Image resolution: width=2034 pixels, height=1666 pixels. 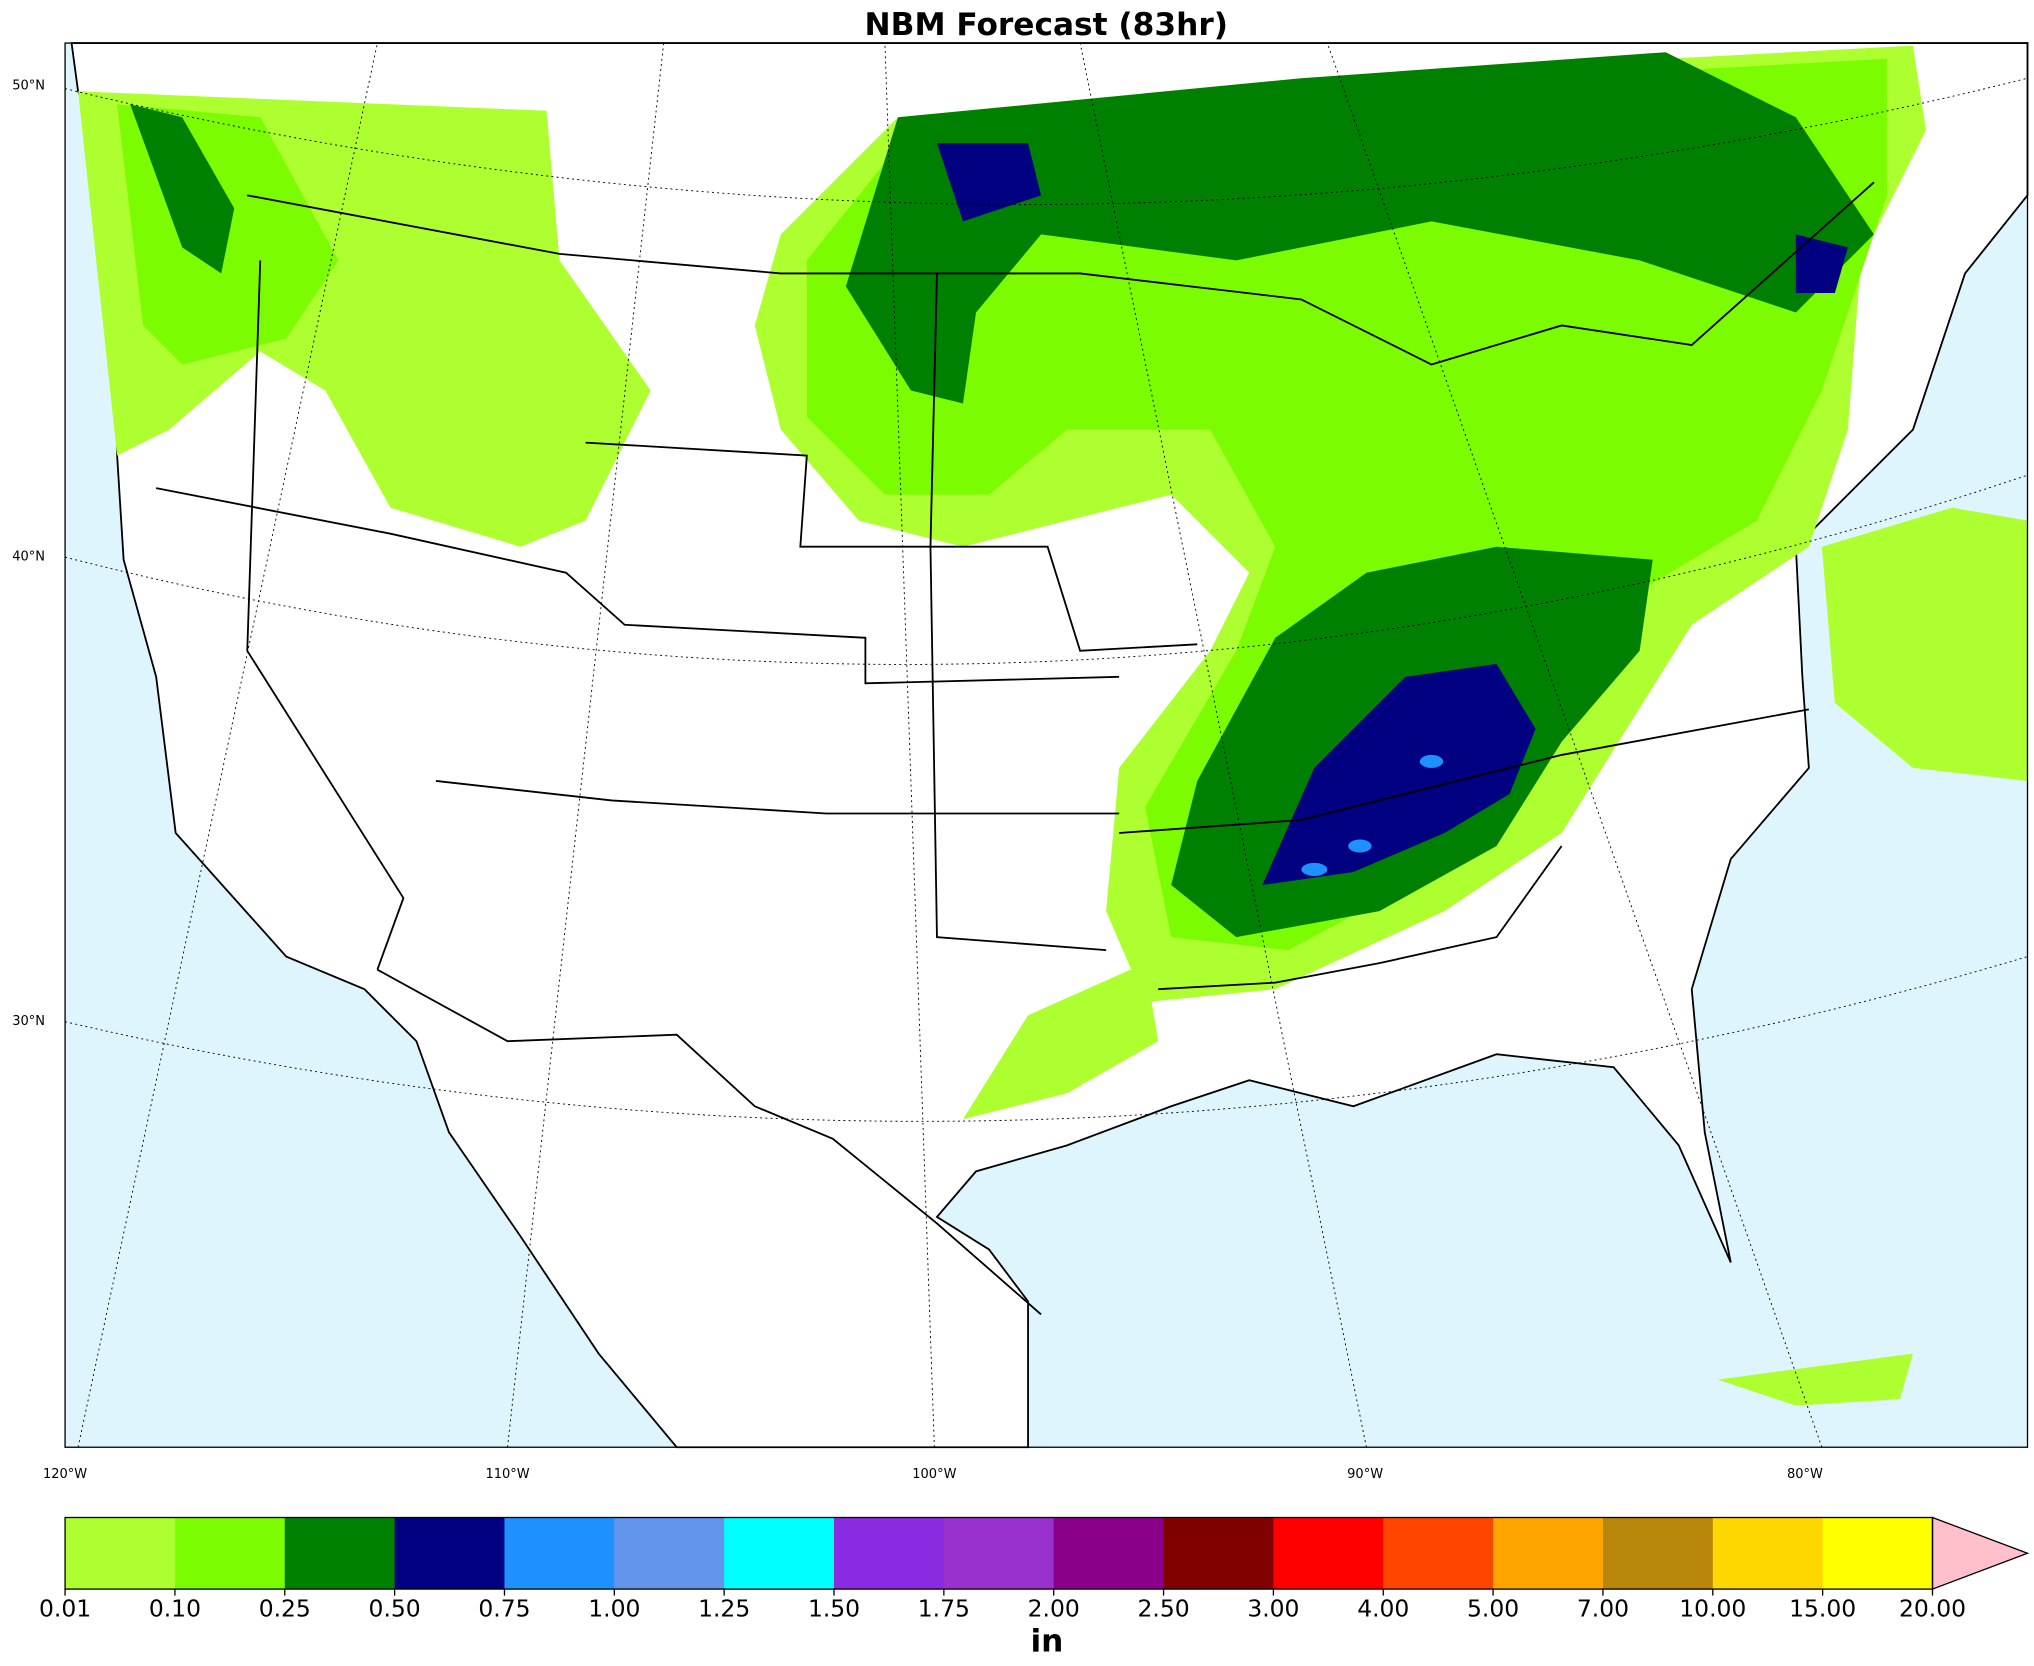 I want to click on colorbar-extend, so click(x=1980, y=1553).